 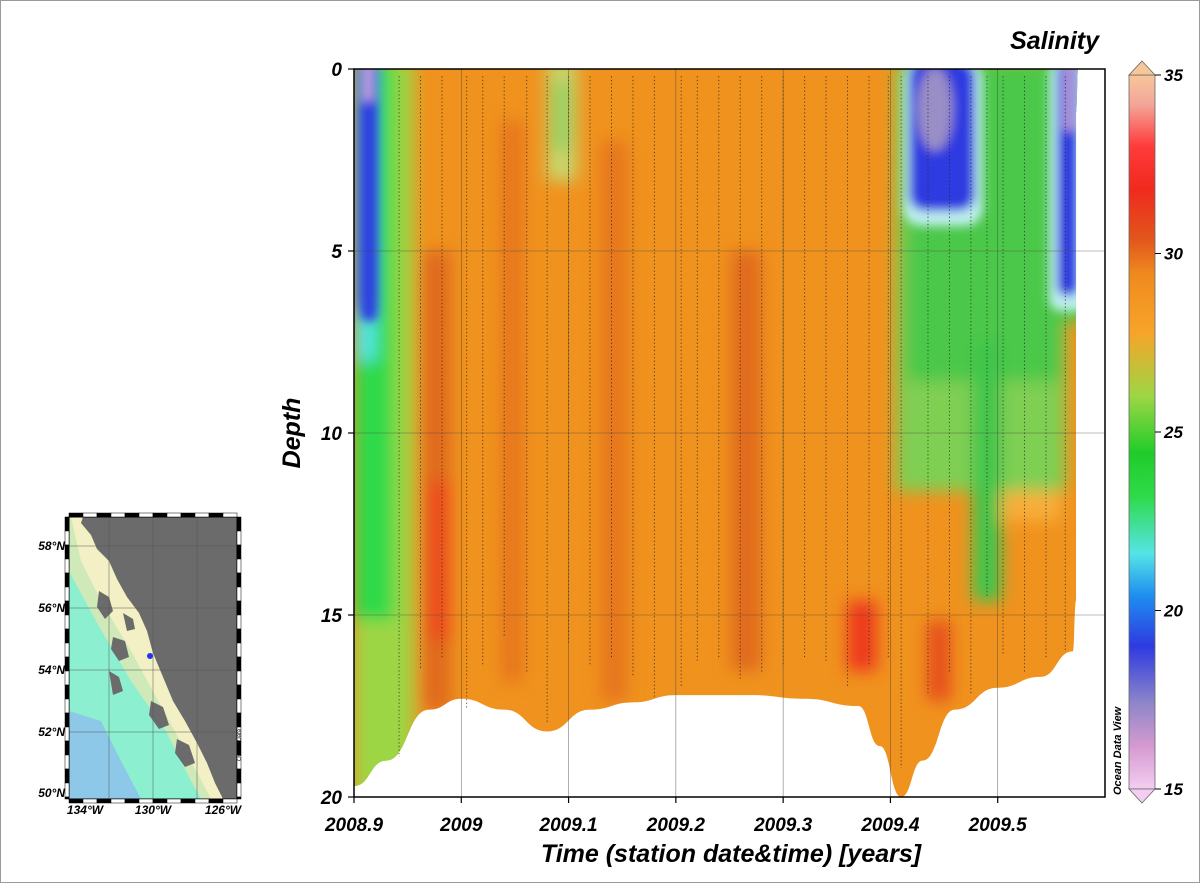 I want to click on map-lat-labels: 58°N 56°N 54°N 52°N 50°N, so click(x=51, y=669).